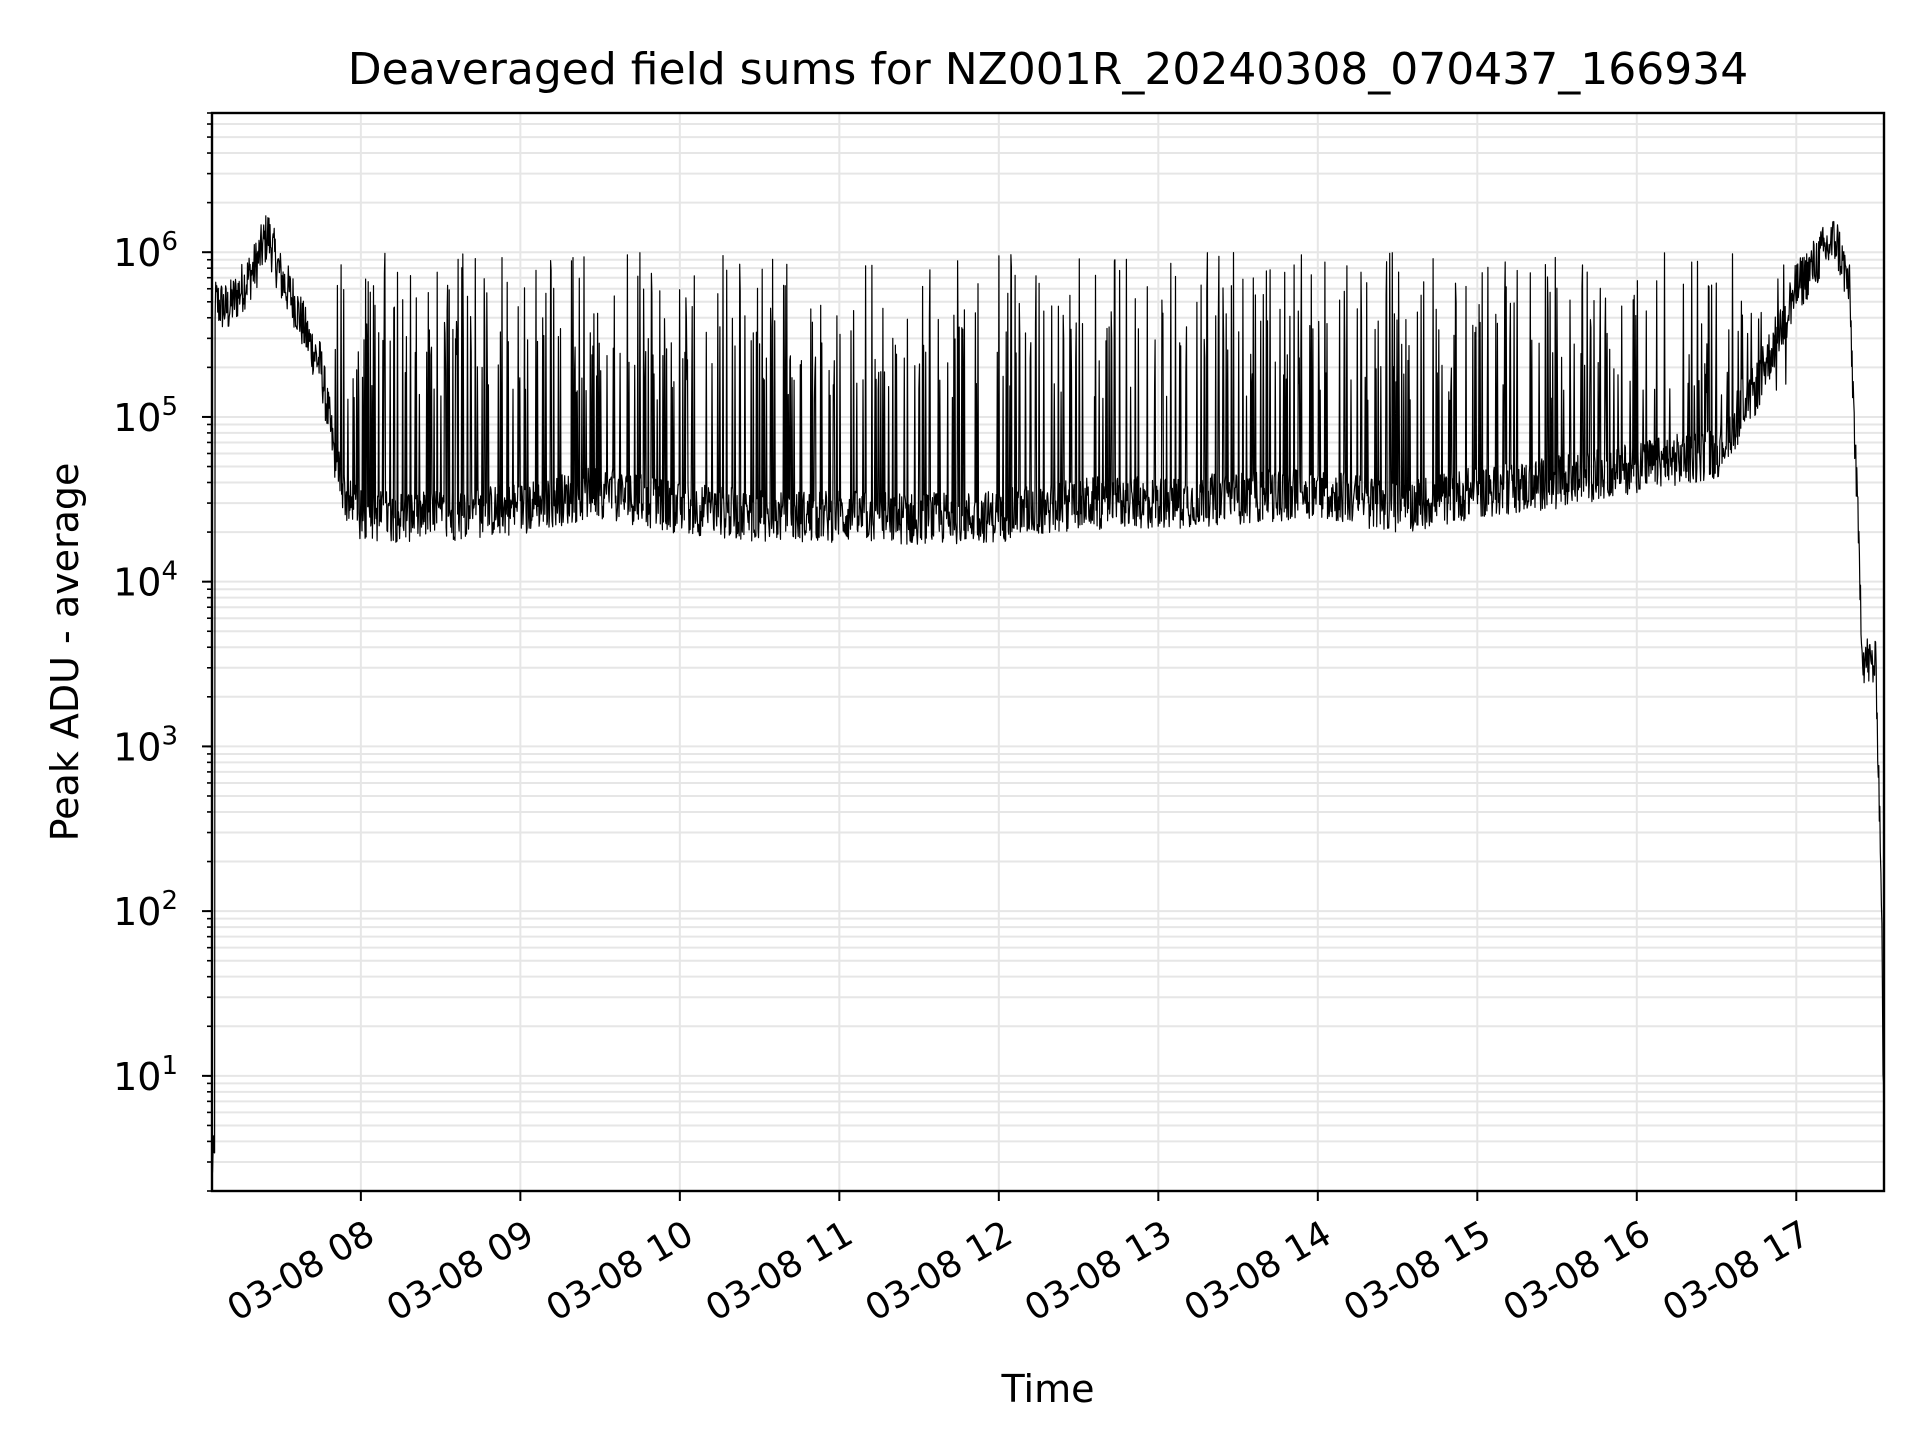 The height and width of the screenshot is (1440, 1920). Describe the element at coordinates (1048, 1389) in the screenshot. I see `x-axis-label: Time` at that location.